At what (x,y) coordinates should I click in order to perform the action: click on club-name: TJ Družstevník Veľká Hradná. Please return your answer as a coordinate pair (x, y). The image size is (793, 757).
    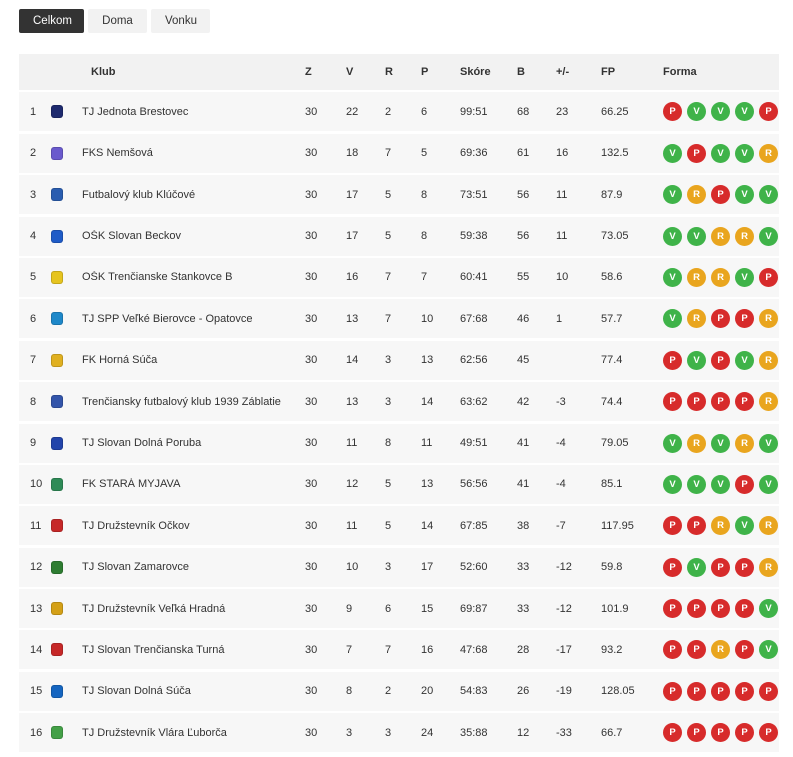
    Looking at the image, I should click on (154, 608).